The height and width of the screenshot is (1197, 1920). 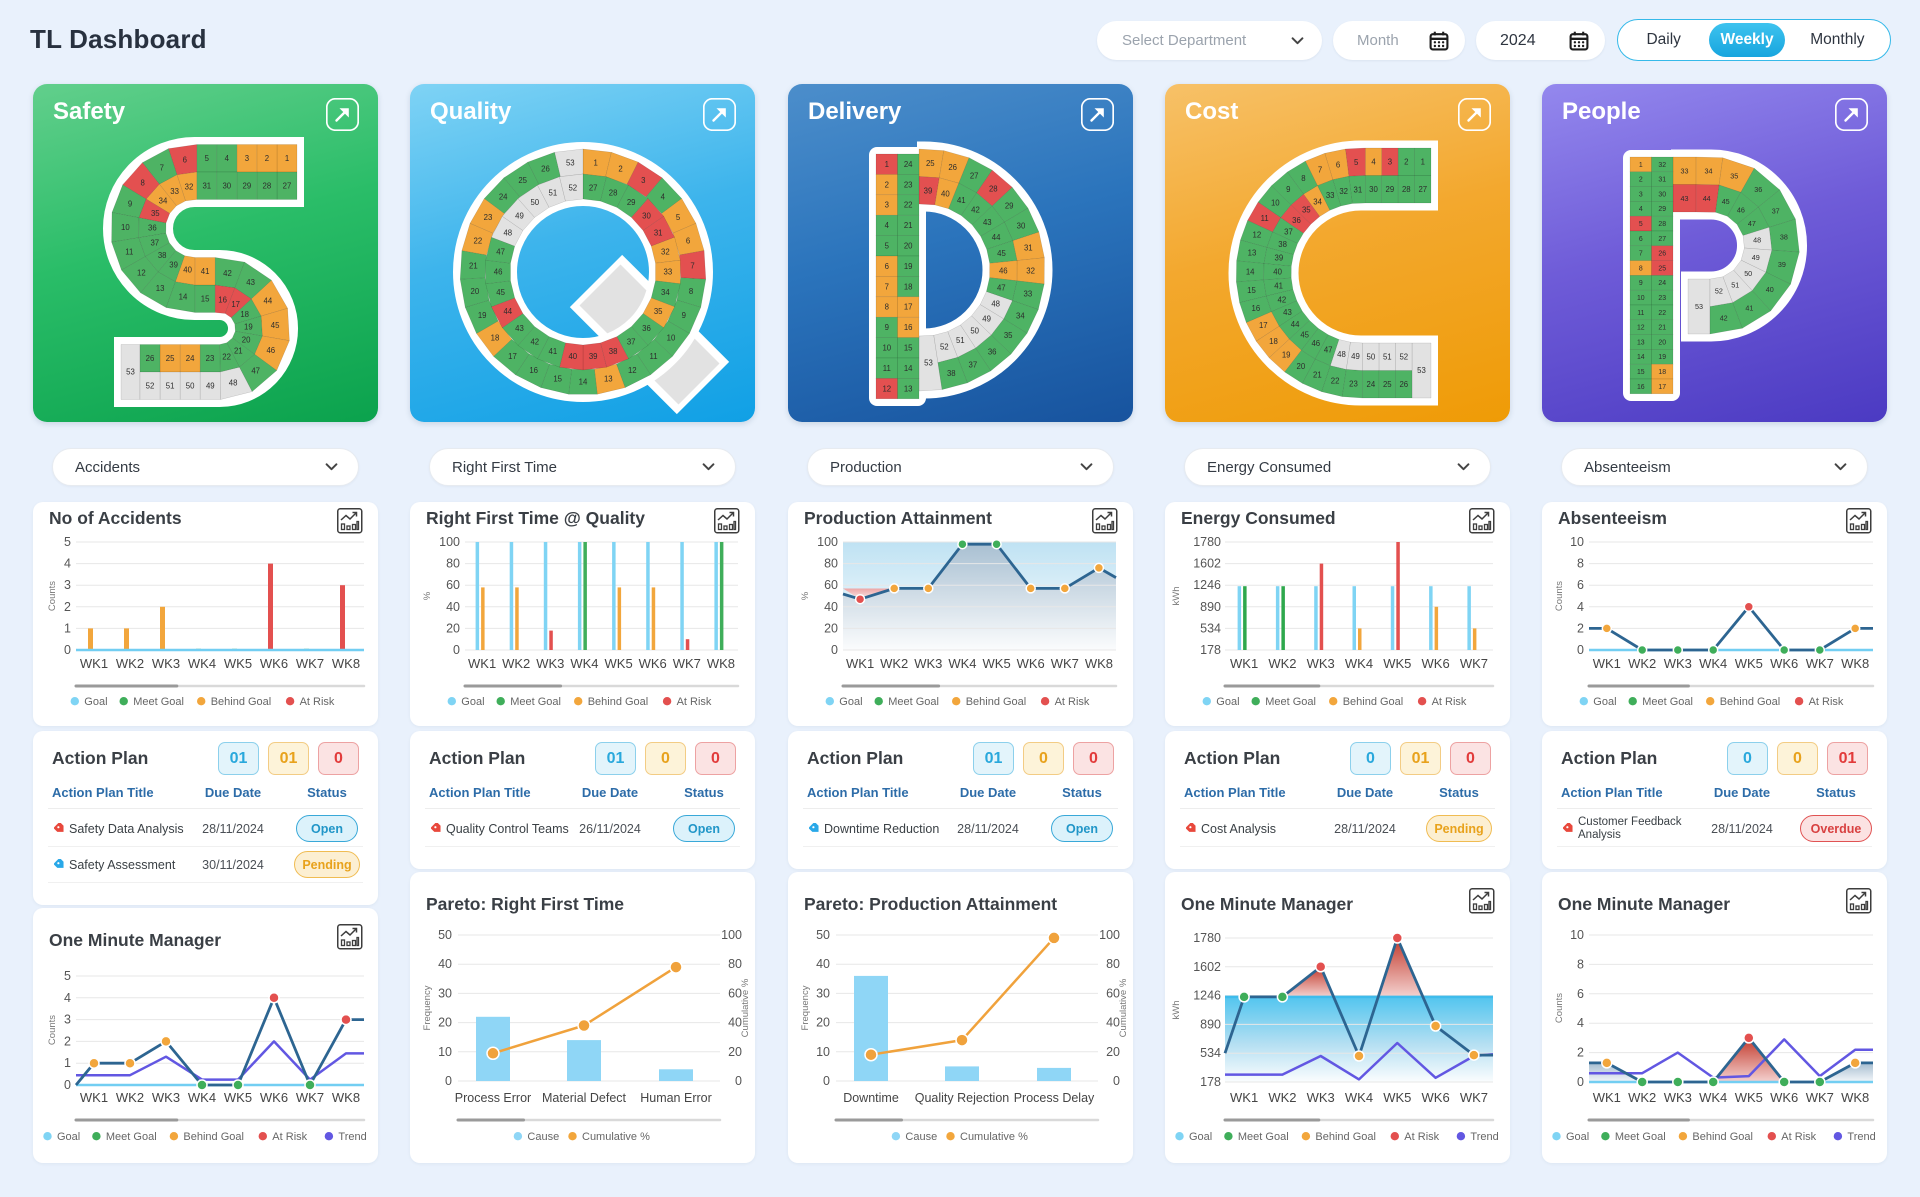 I want to click on svg-text: 46, so click(x=270, y=350).